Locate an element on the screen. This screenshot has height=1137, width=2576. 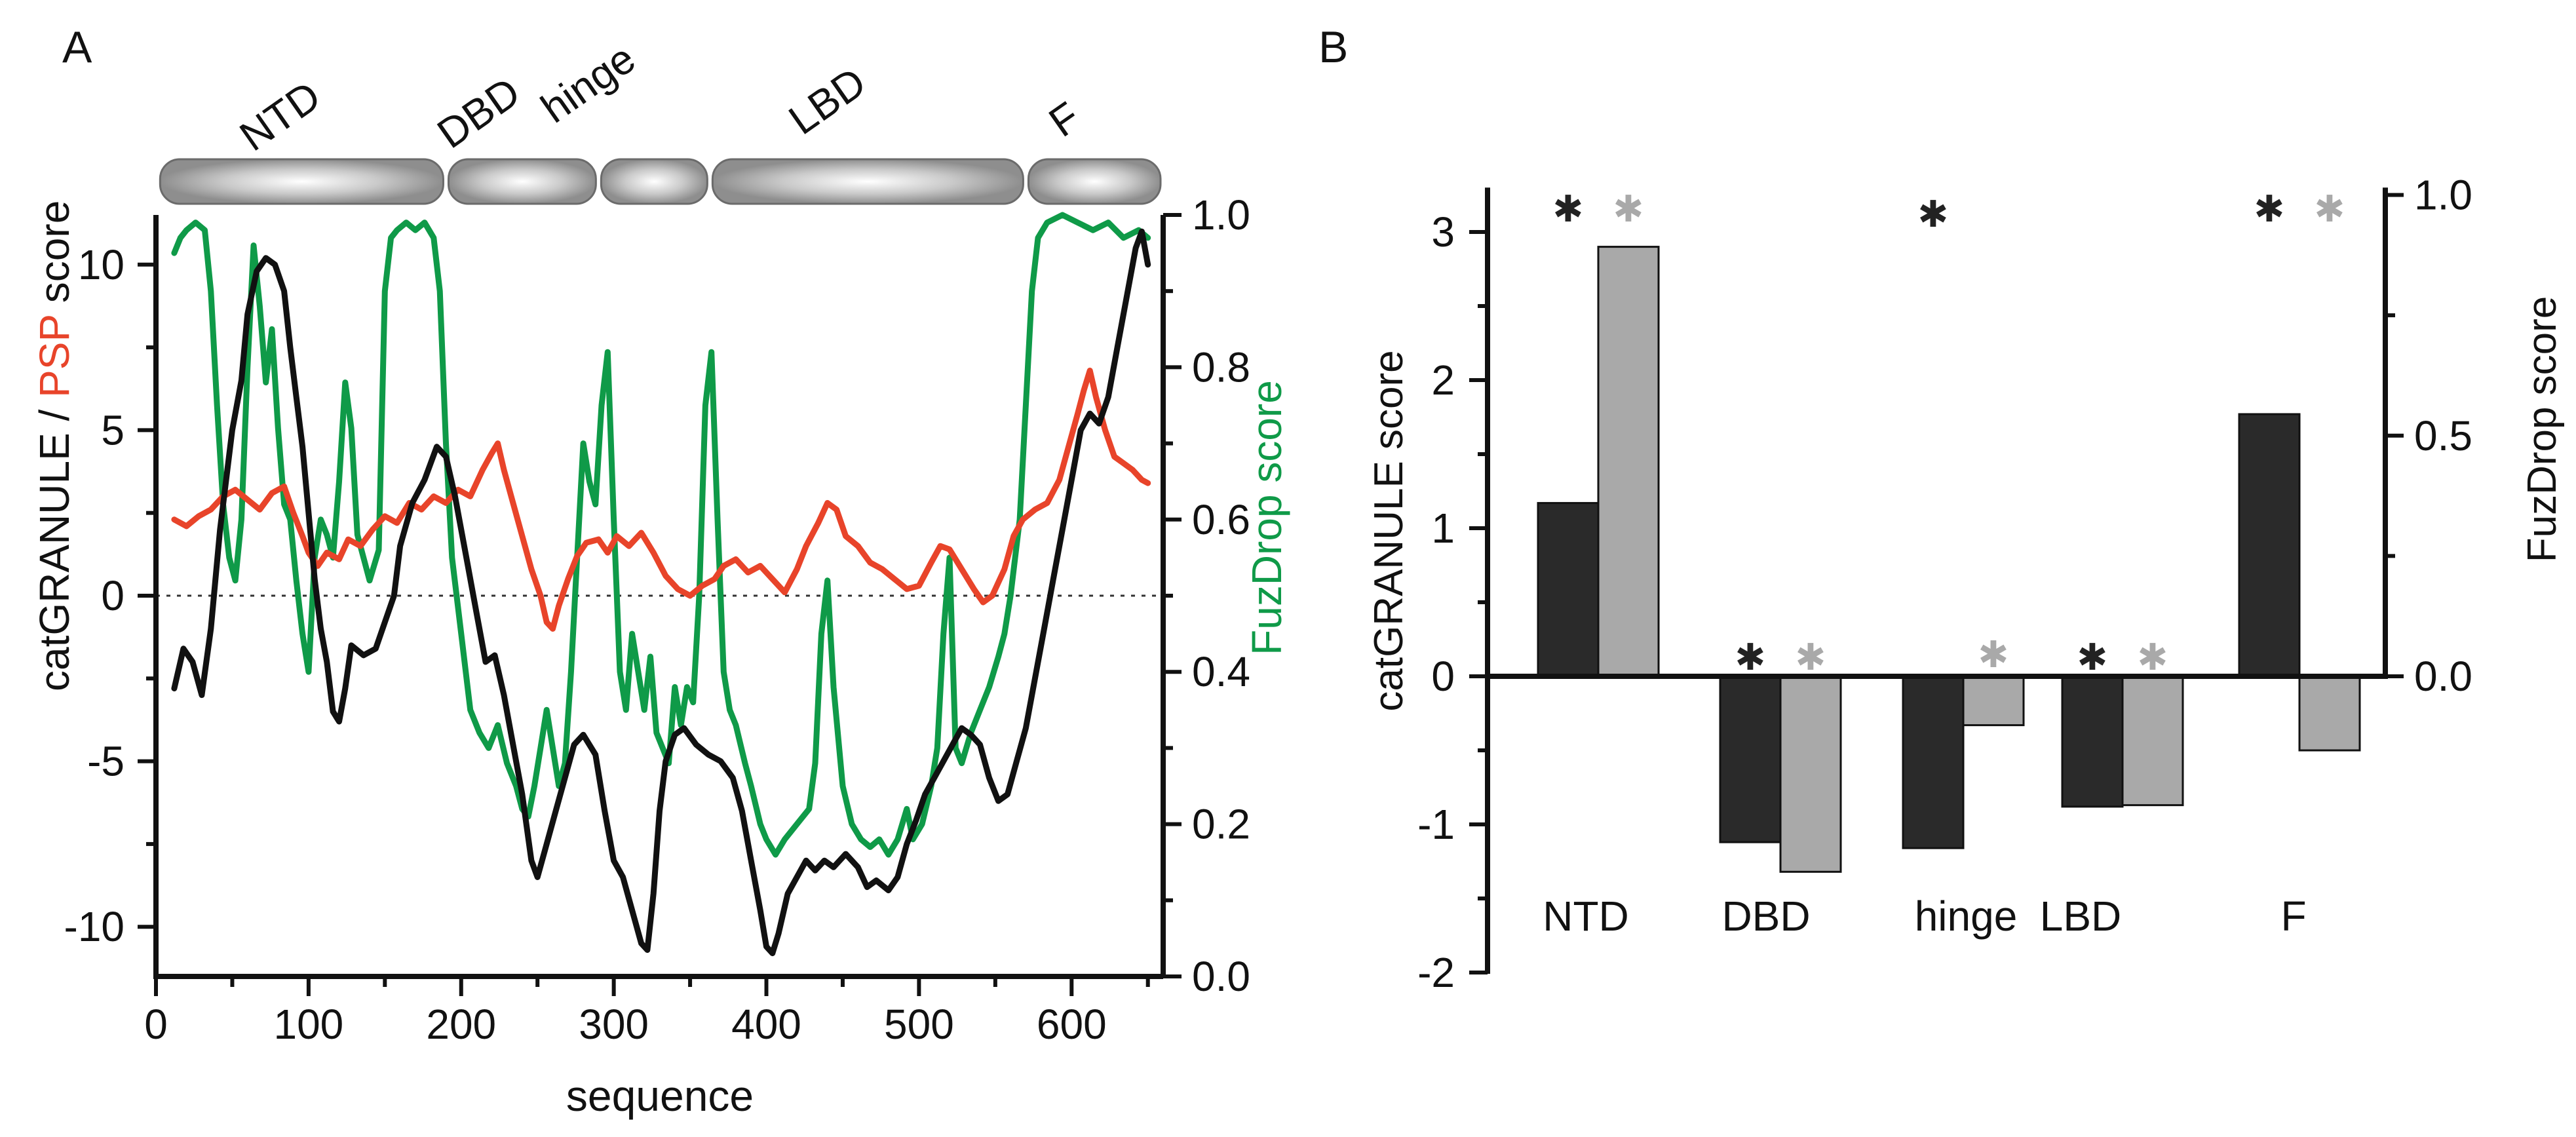
y-tick-left-label: -2 is located at coordinates (1436, 972).